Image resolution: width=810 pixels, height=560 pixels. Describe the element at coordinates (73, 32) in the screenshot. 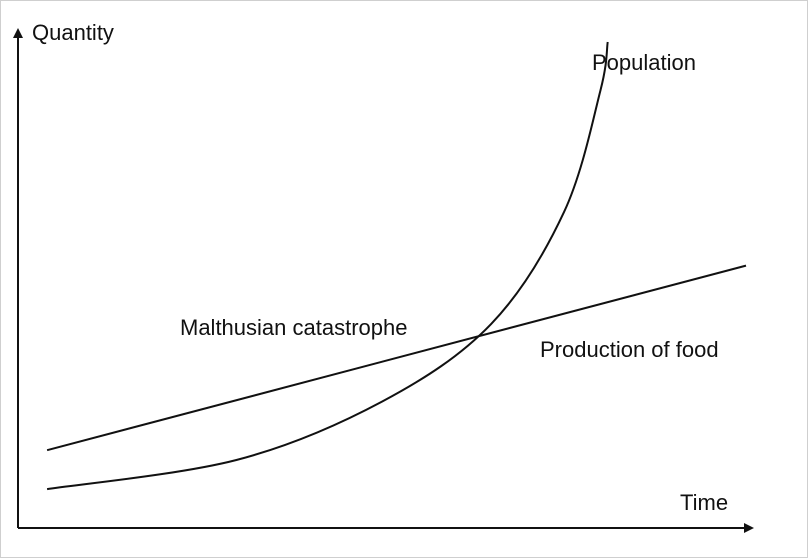

I see `y-axis-label: Quantity` at that location.